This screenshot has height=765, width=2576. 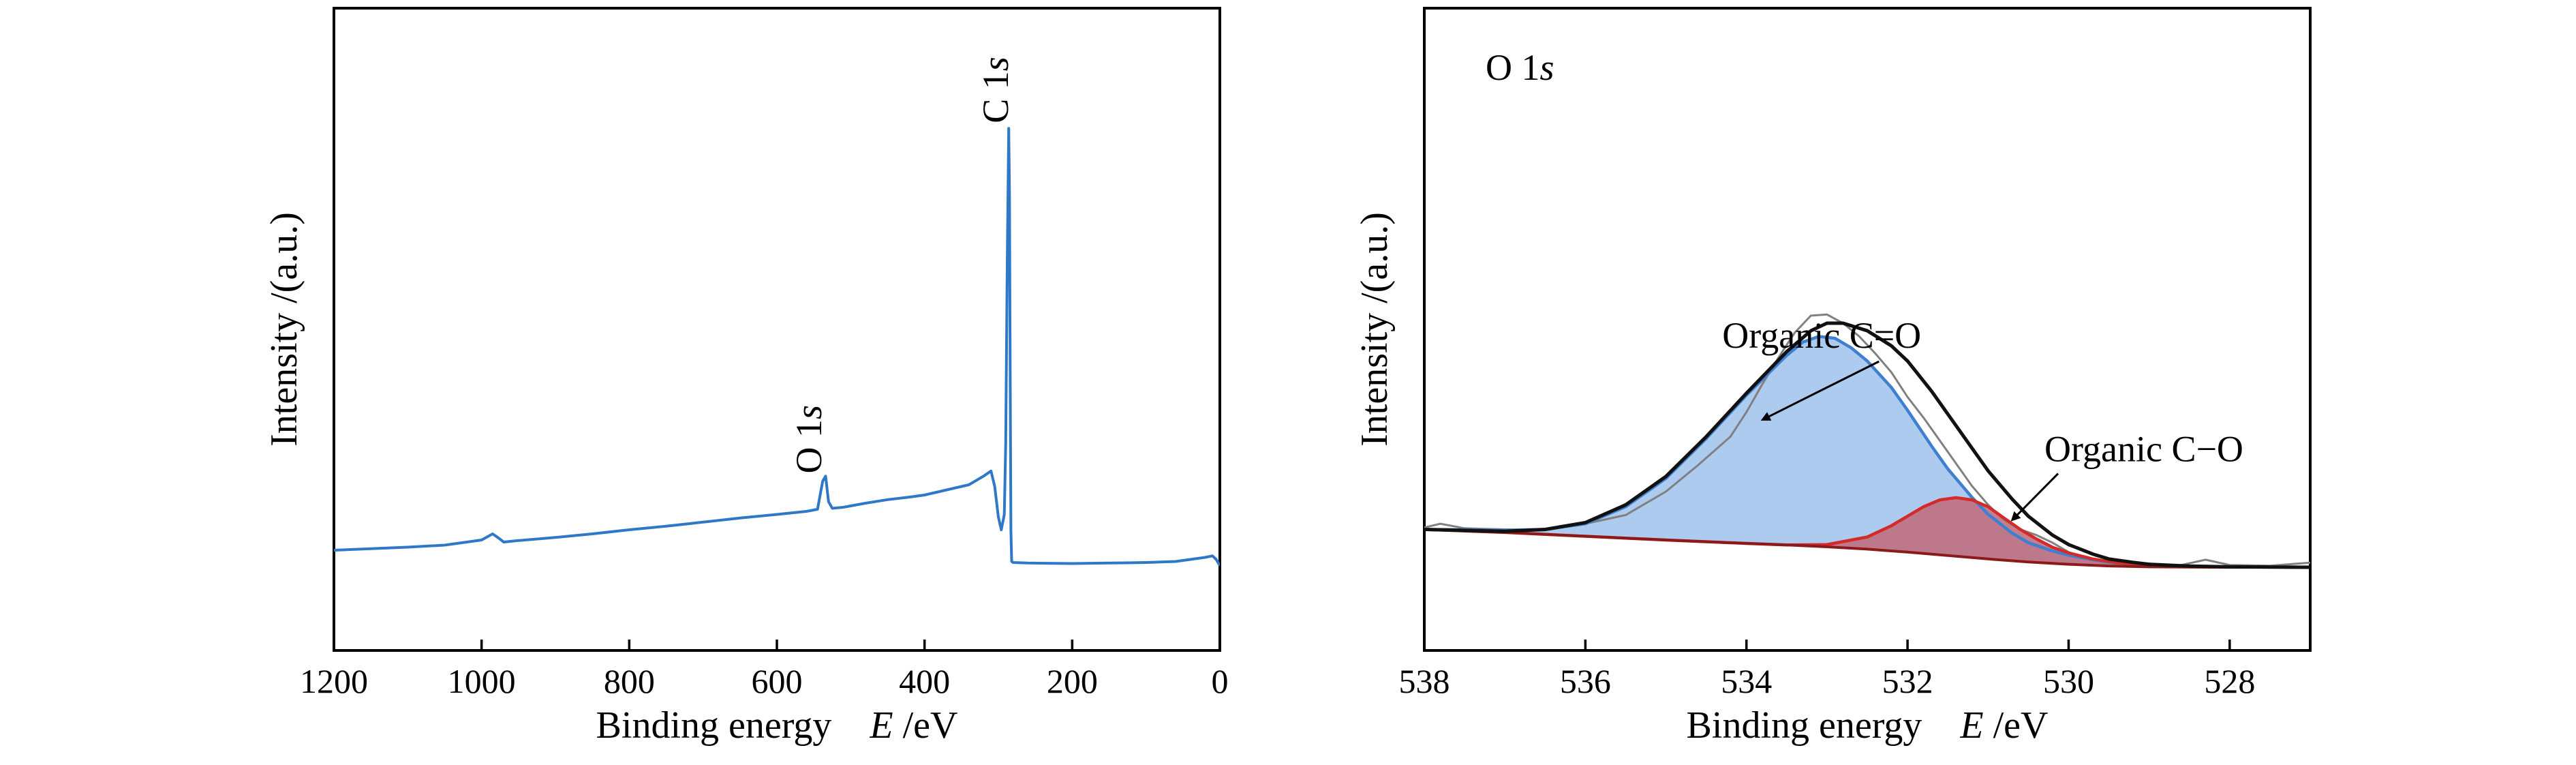 What do you see at coordinates (924, 681) in the screenshot?
I see `x-tick-label: 400` at bounding box center [924, 681].